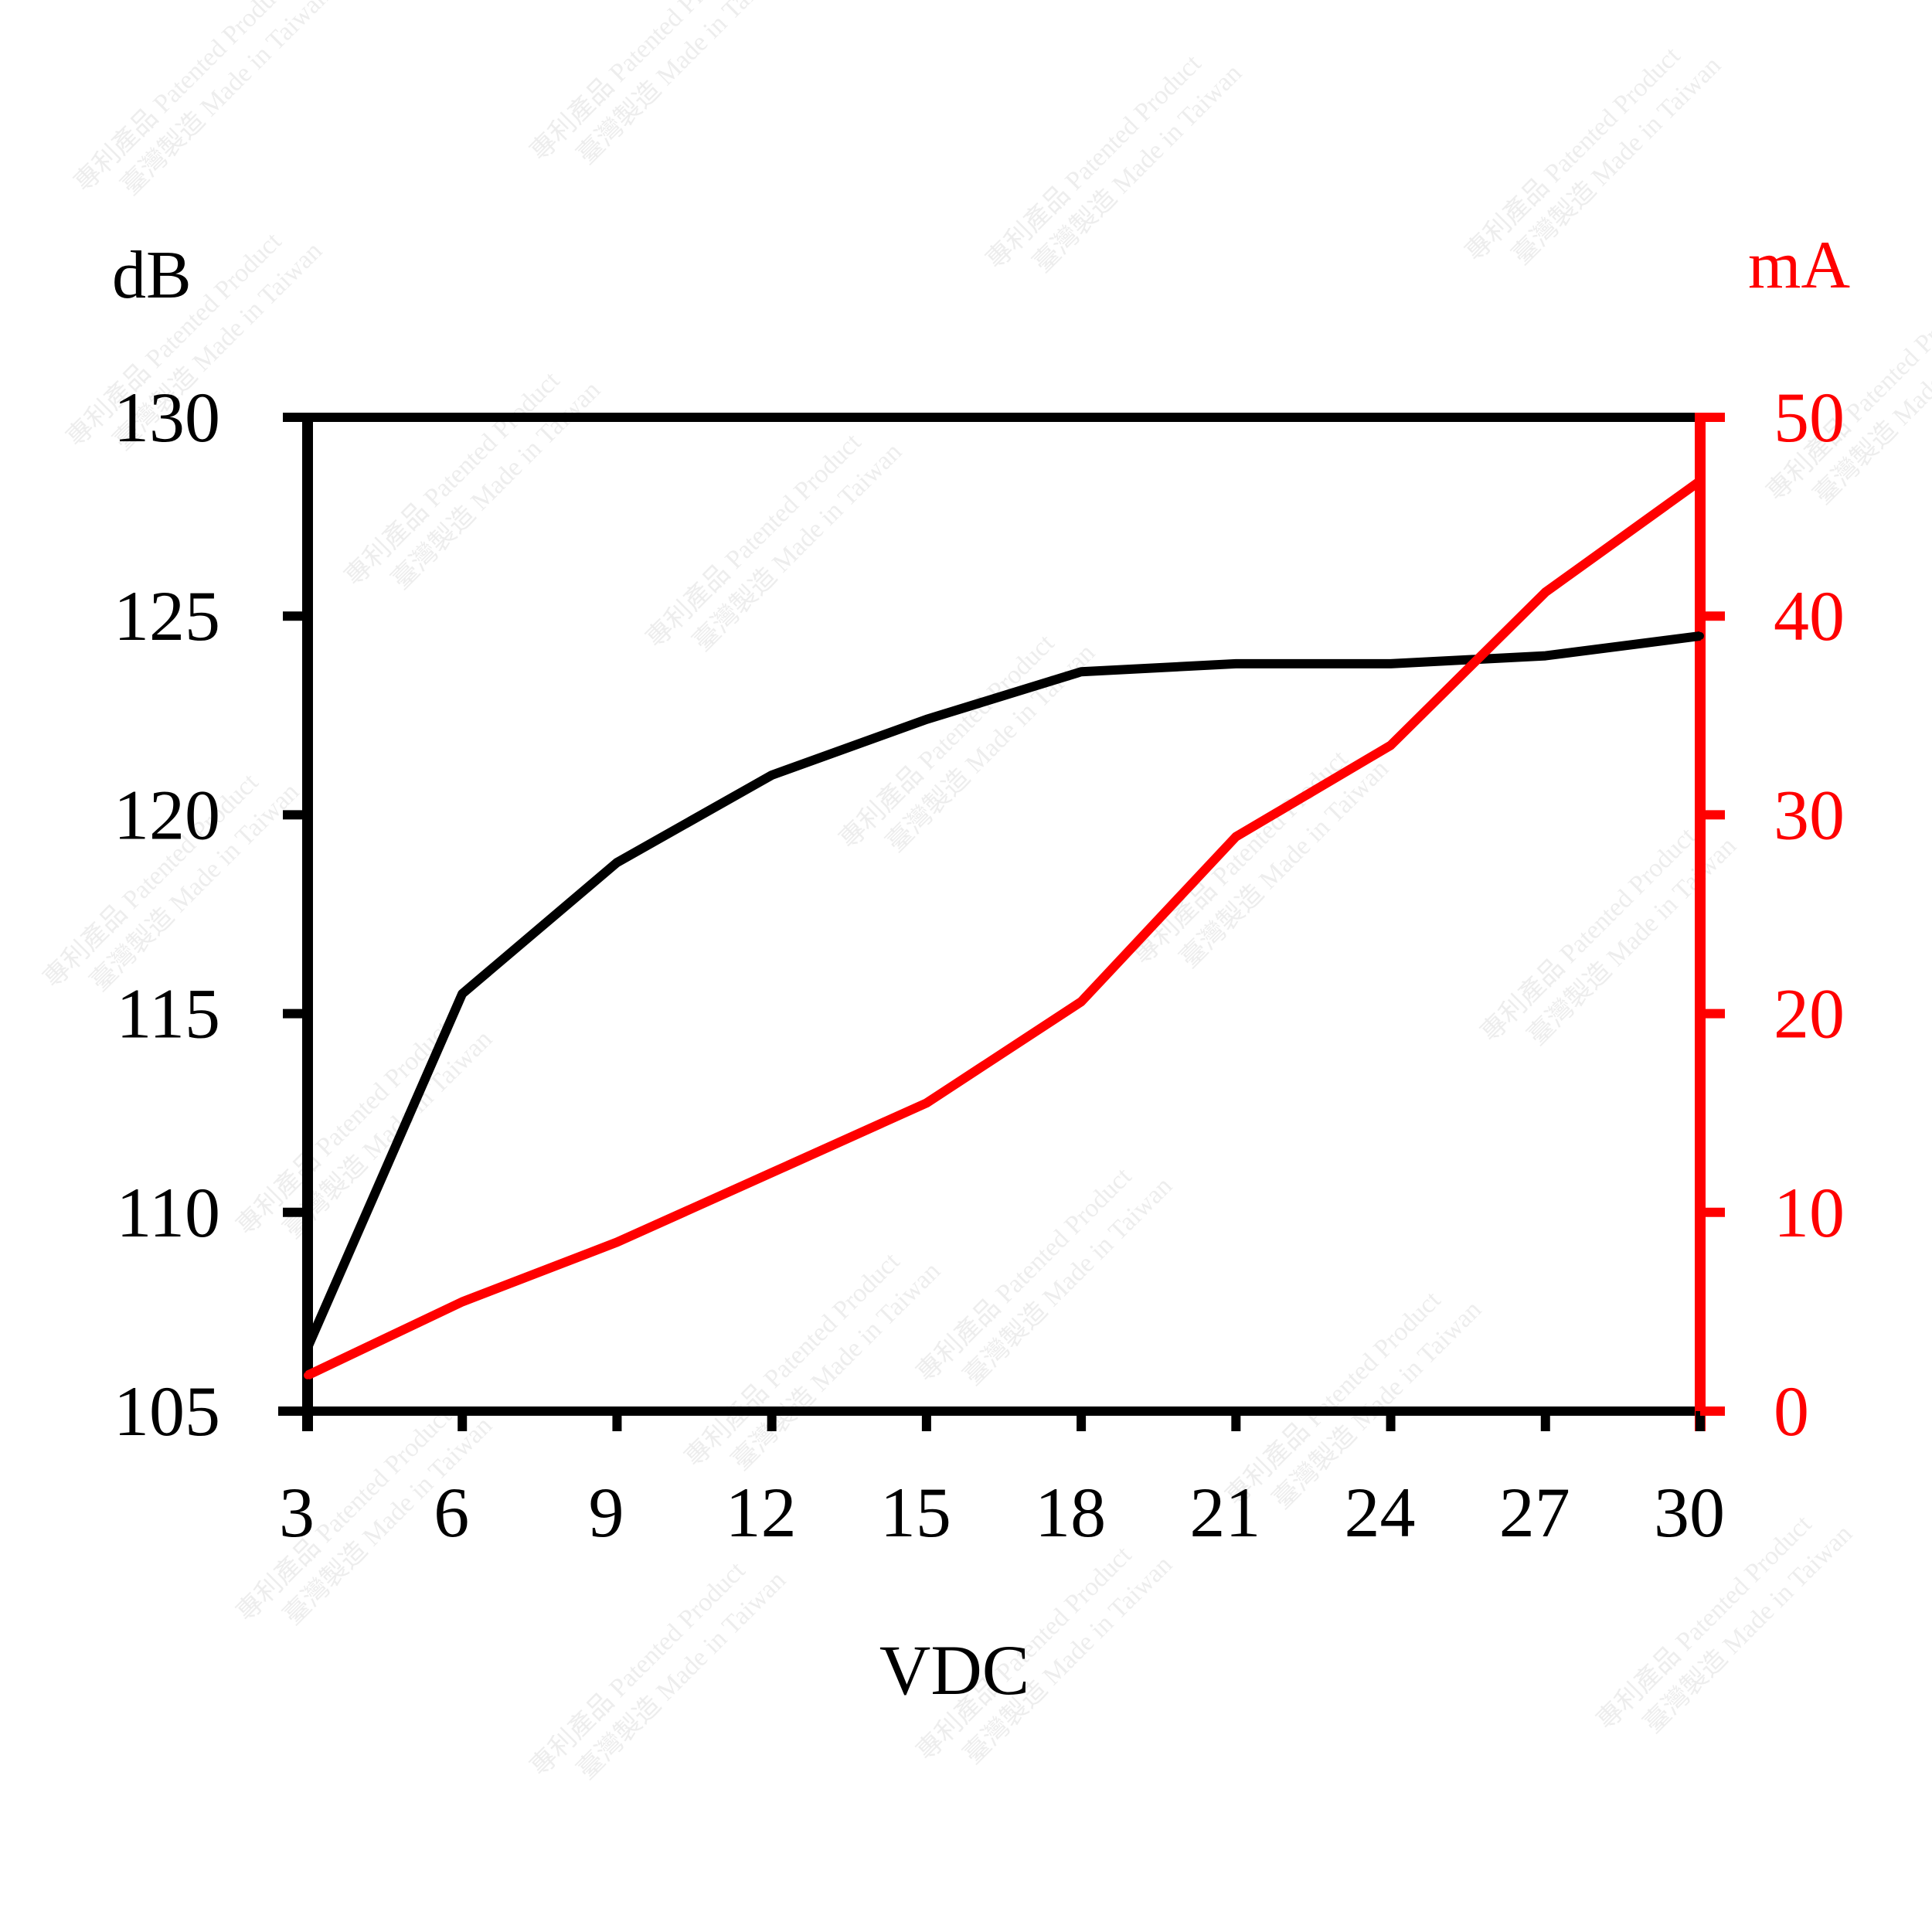 The image size is (1932, 1932). Describe the element at coordinates (915, 1512) in the screenshot. I see `x-tick-label: 15` at that location.